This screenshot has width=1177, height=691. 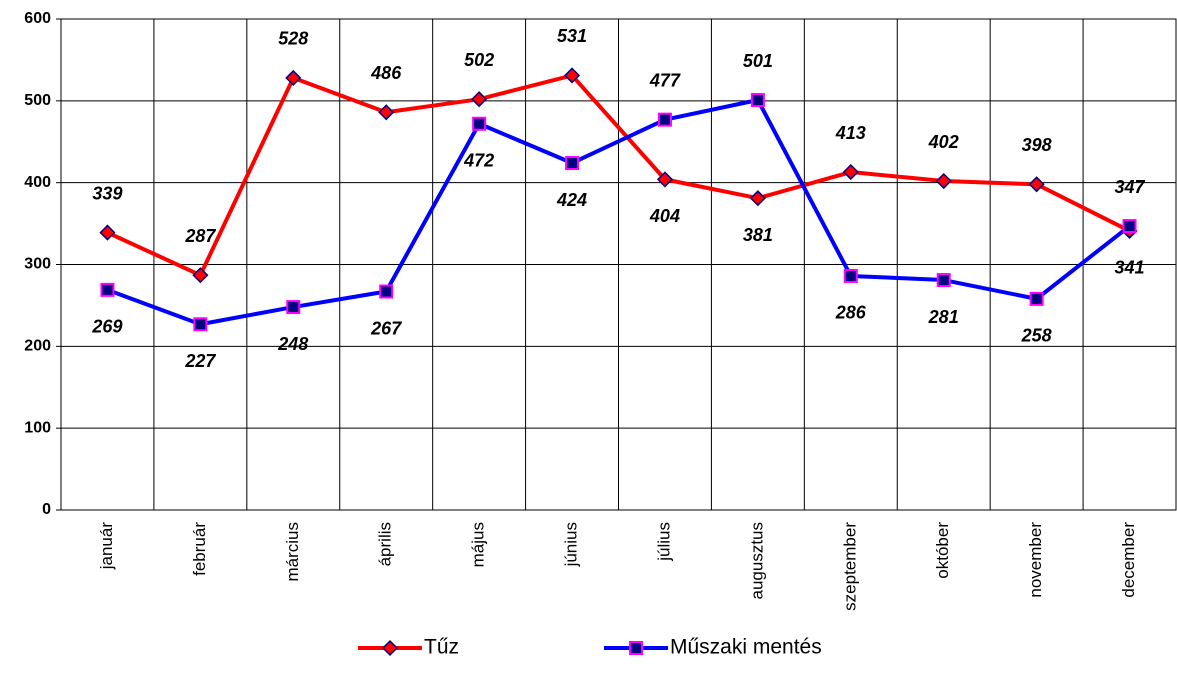 What do you see at coordinates (106, 327) in the screenshot?
I see `data-label: 269` at bounding box center [106, 327].